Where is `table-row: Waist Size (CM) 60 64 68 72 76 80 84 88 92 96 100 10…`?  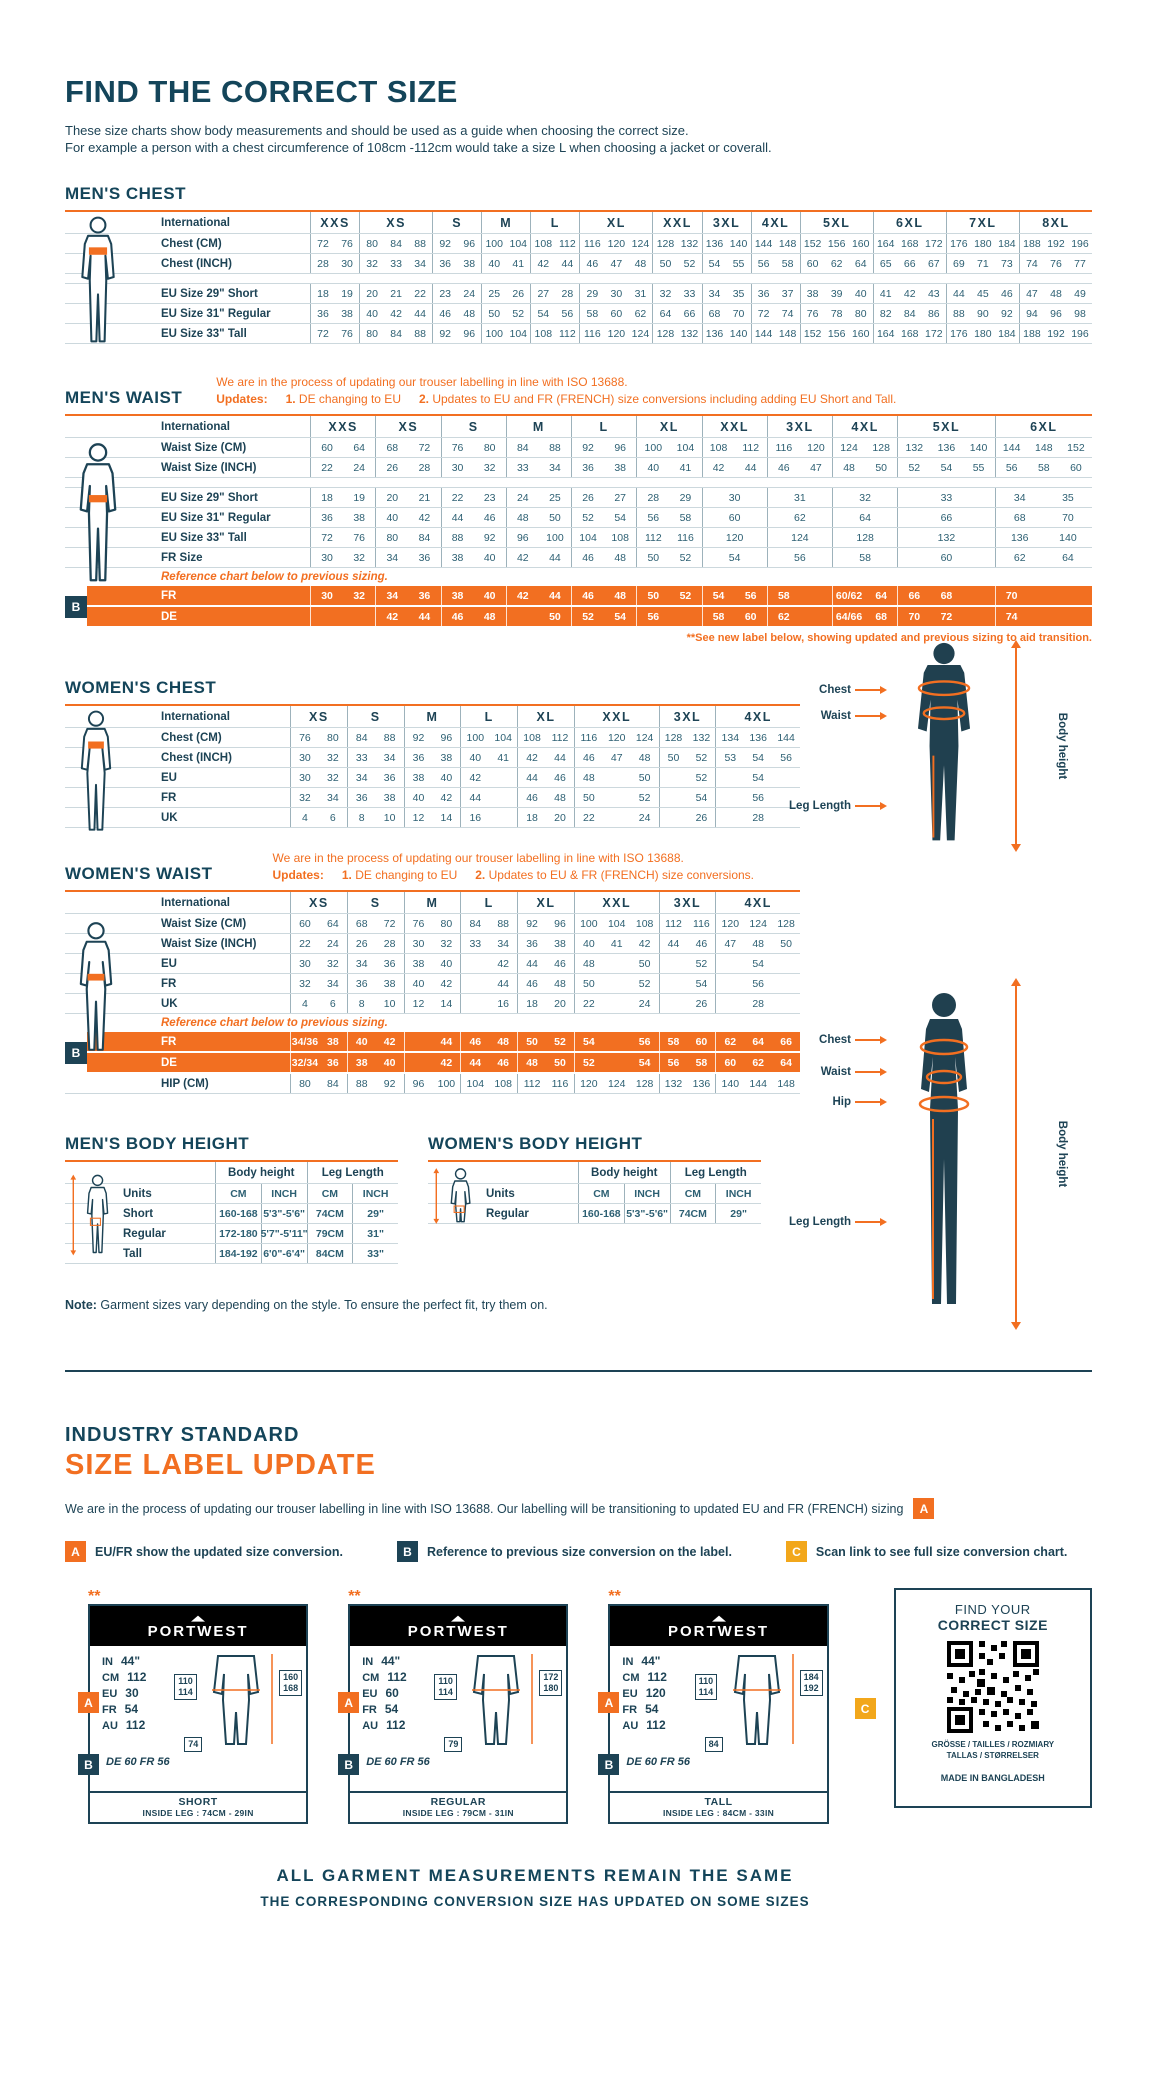 table-row: Waist Size (CM) 60 64 68 72 76 80 84 88 92 96 100 10… is located at coordinates (432, 924).